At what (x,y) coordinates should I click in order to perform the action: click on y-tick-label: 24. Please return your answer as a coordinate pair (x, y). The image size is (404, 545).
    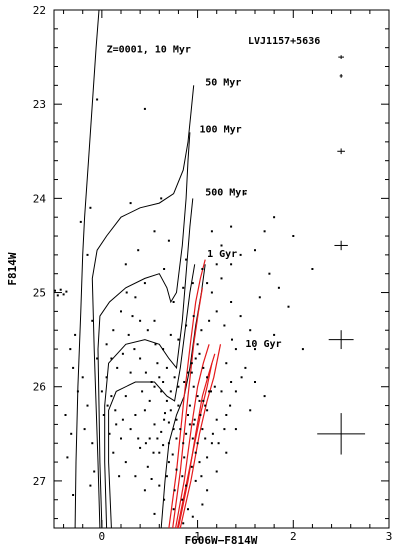
    Looking at the image, I should click on (40, 198).